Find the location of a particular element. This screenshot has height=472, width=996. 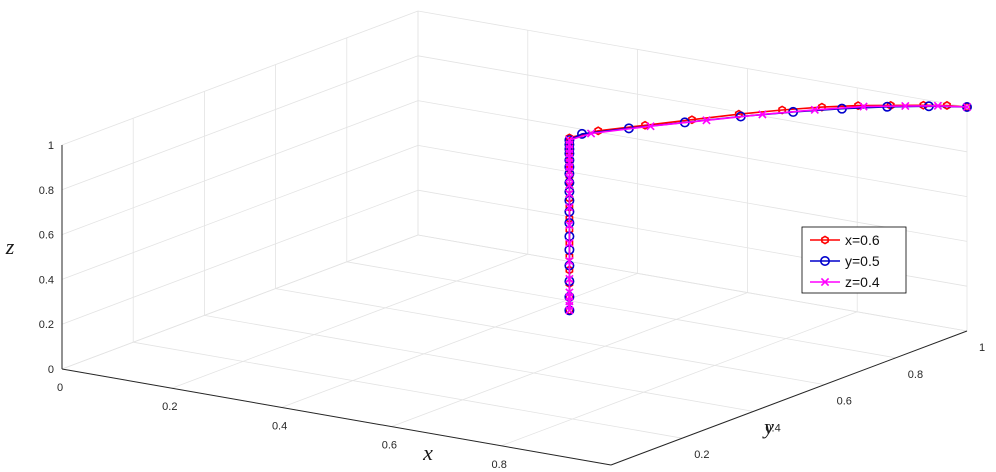

legend: x=0.6 y=0.5 z=0.4 is located at coordinates (854, 260).